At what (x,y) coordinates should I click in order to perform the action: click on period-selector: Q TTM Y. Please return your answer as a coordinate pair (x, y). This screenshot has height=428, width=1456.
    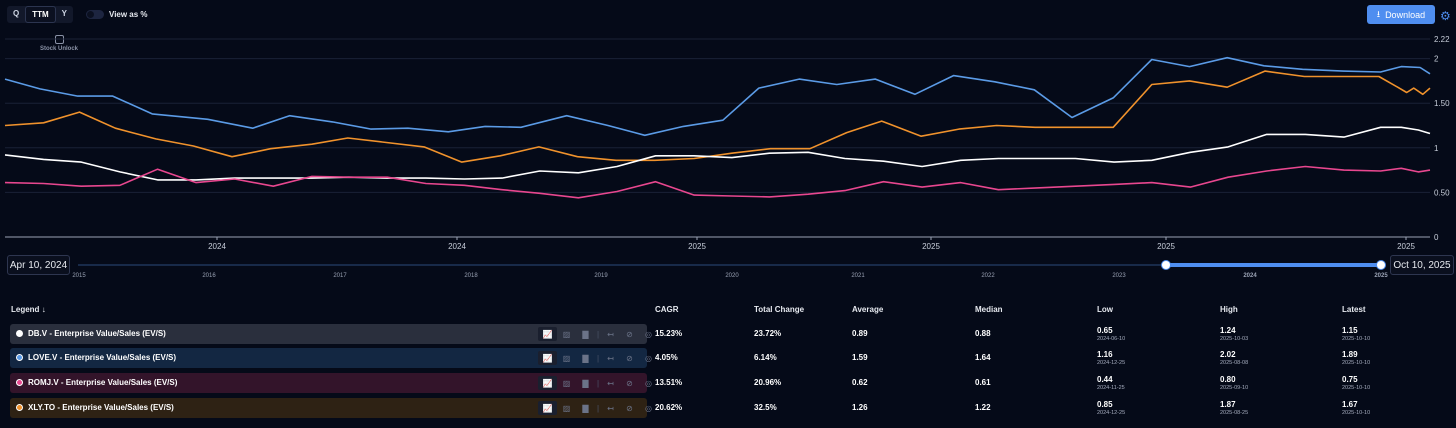
    Looking at the image, I should click on (40, 14).